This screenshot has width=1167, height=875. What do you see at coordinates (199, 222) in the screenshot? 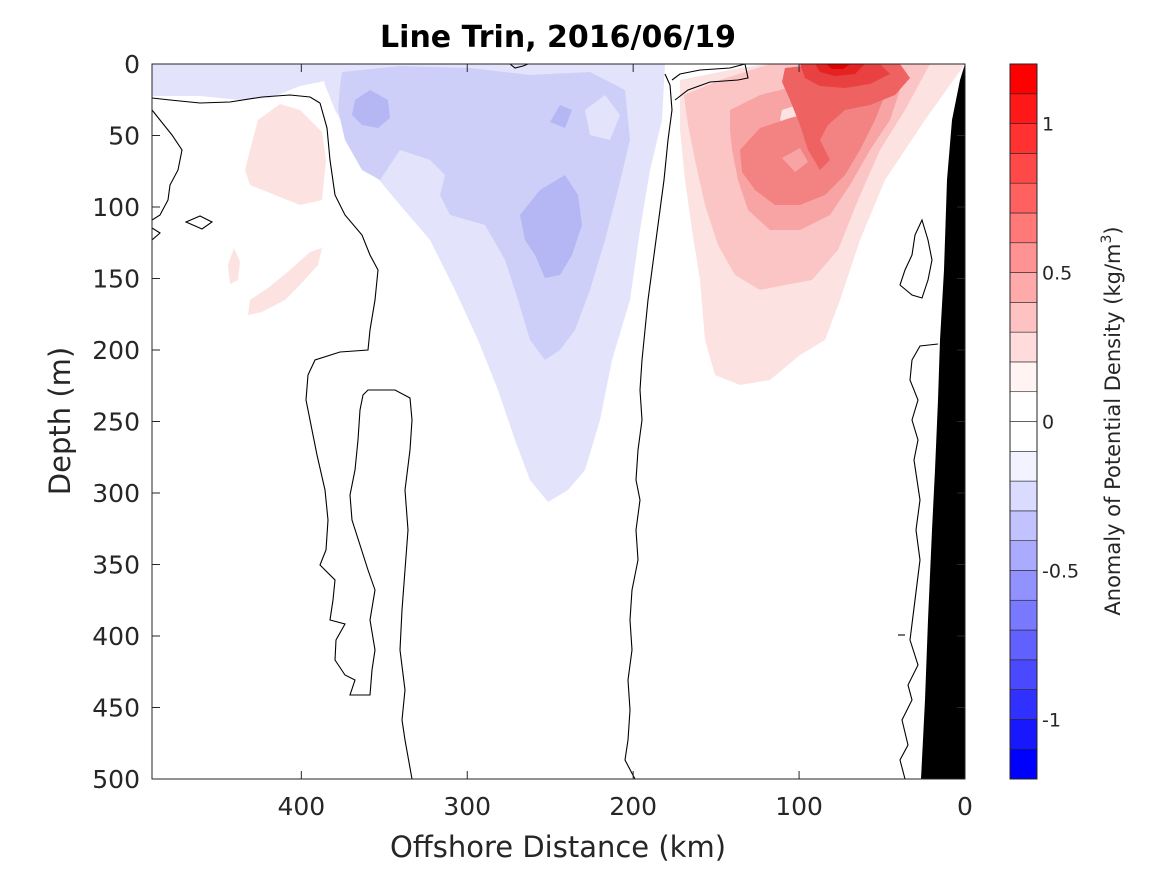
I see `zero-contour-small-loop` at bounding box center [199, 222].